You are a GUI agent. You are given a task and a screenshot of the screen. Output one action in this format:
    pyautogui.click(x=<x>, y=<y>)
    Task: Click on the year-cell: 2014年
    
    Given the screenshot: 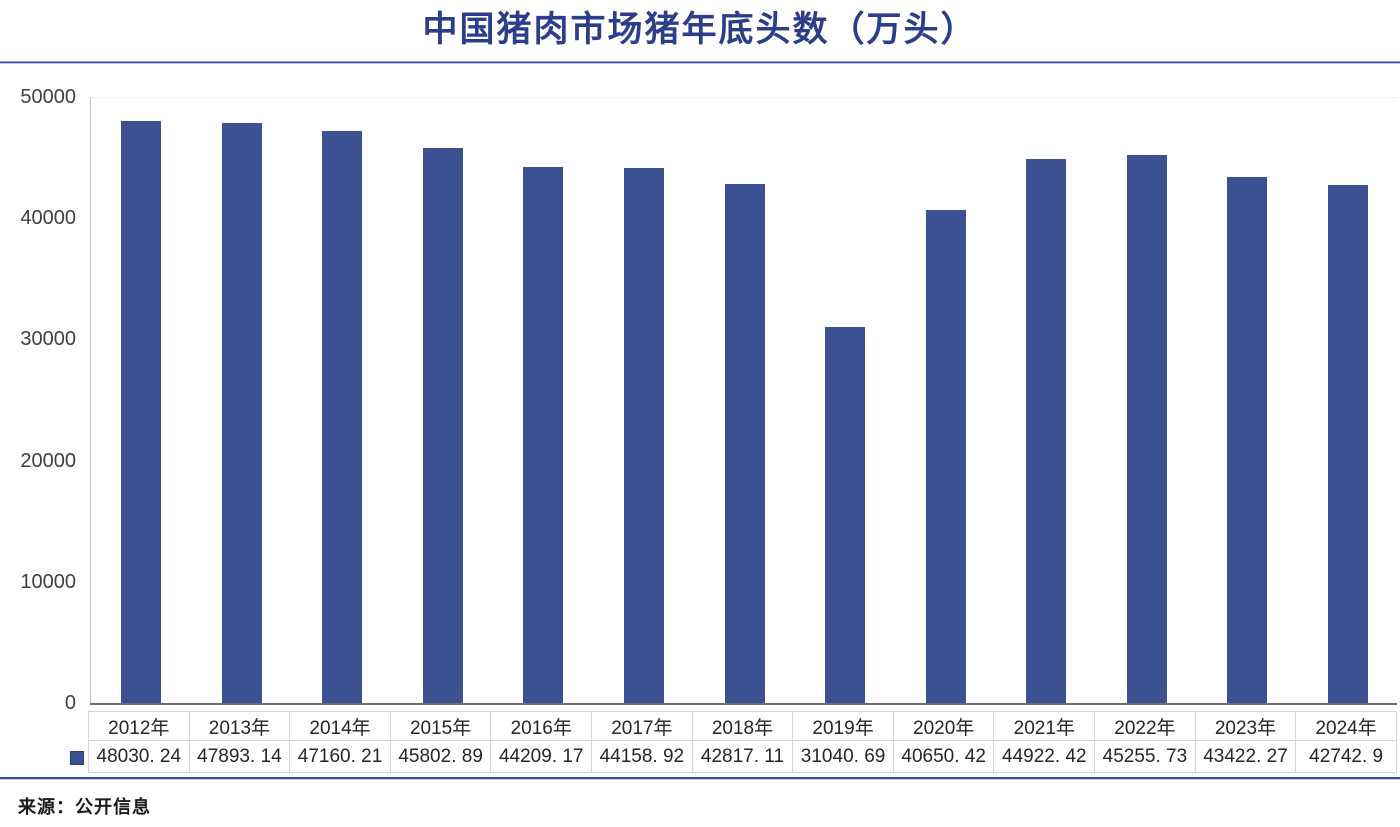 What is the action you would take?
    pyautogui.click(x=340, y=726)
    